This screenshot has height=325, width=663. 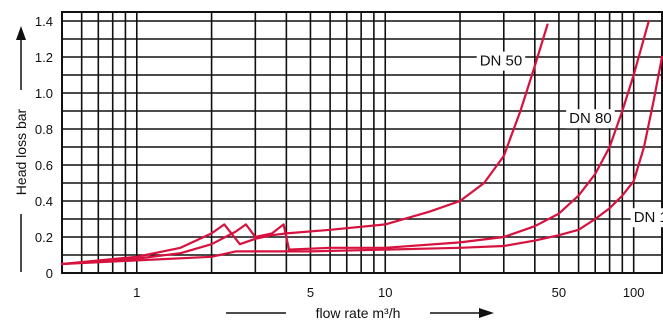 I want to click on y-tick-label: 1.4, so click(x=44, y=21).